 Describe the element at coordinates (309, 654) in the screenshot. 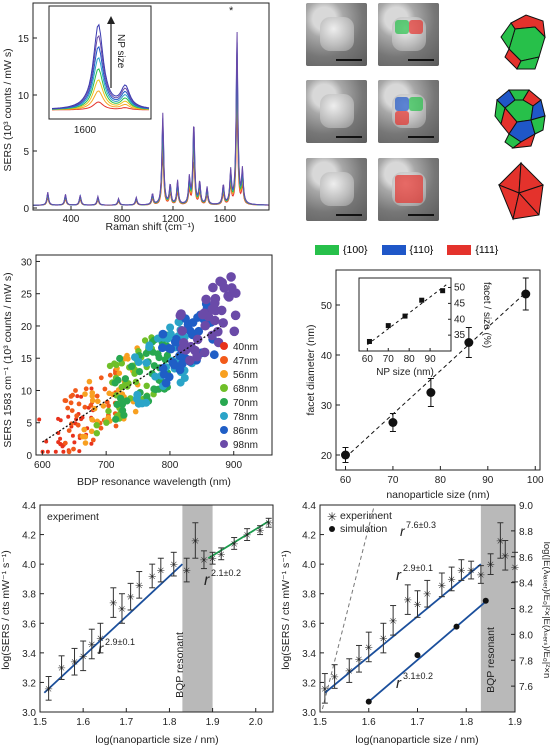

I see `sim-ytick: 3.4` at that location.